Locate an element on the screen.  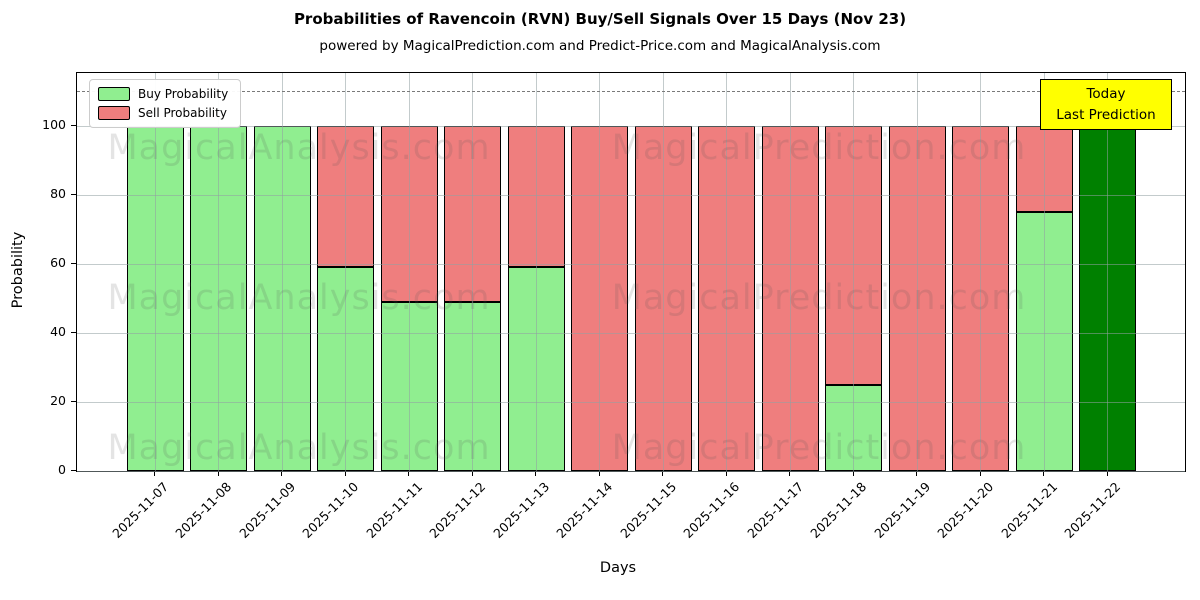
buy-swatch-icon is located at coordinates (114, 94).